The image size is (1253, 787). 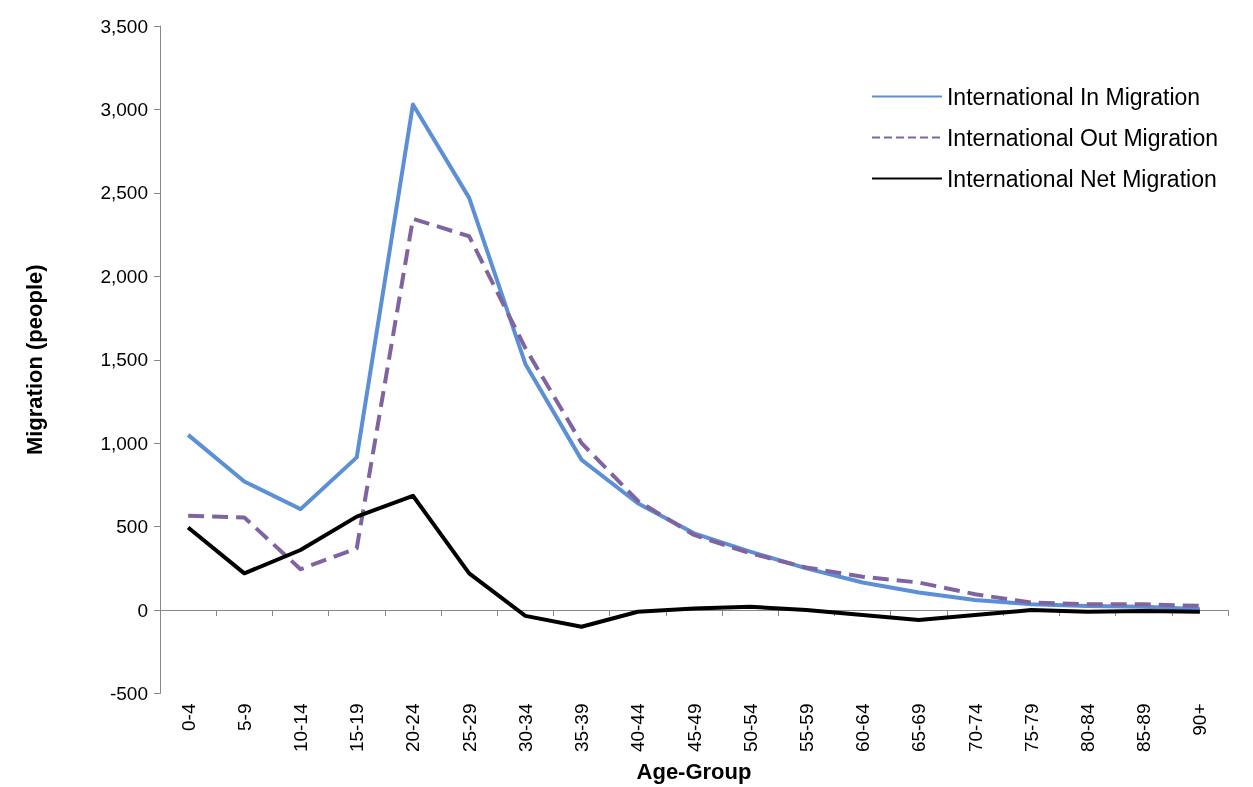 What do you see at coordinates (128, 694) in the screenshot?
I see `y-tick-label: -500` at bounding box center [128, 694].